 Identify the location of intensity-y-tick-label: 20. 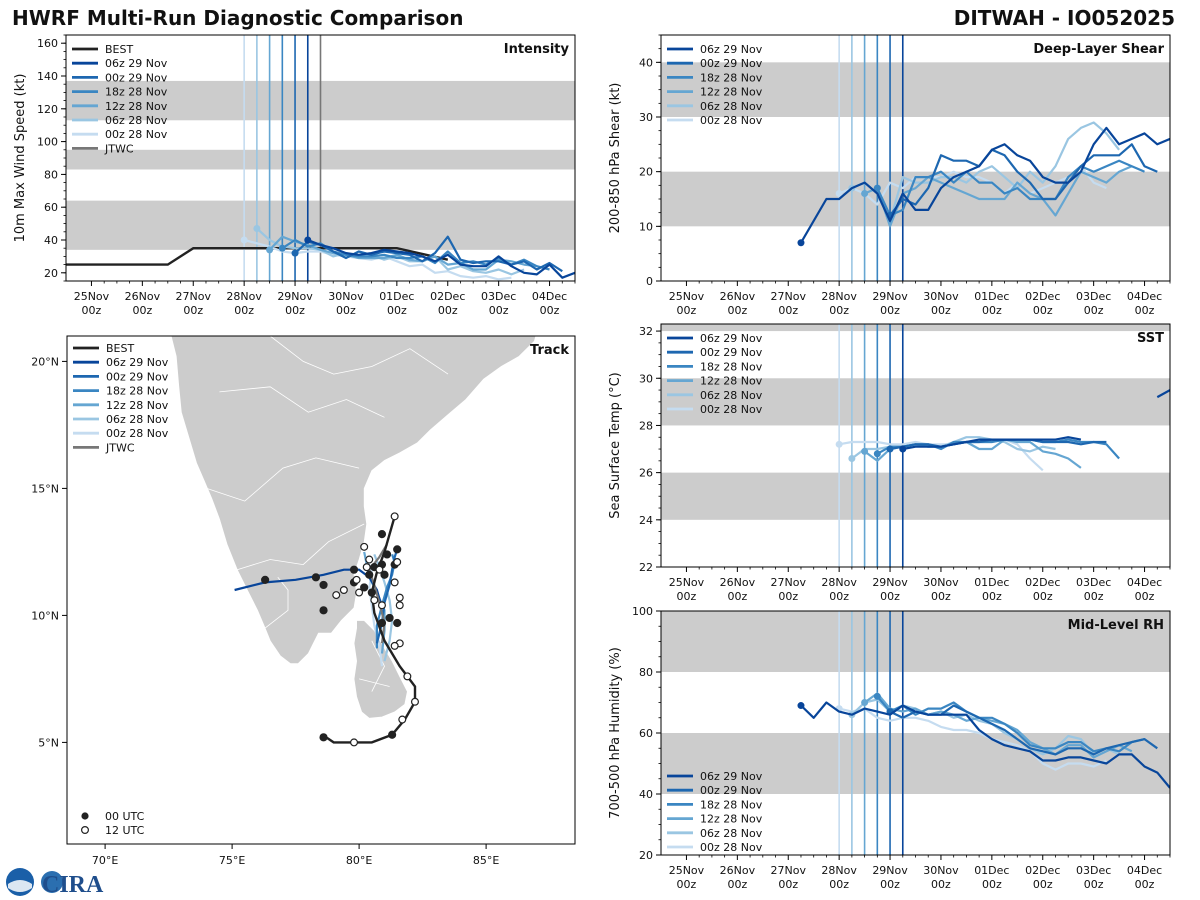
(51, 273).